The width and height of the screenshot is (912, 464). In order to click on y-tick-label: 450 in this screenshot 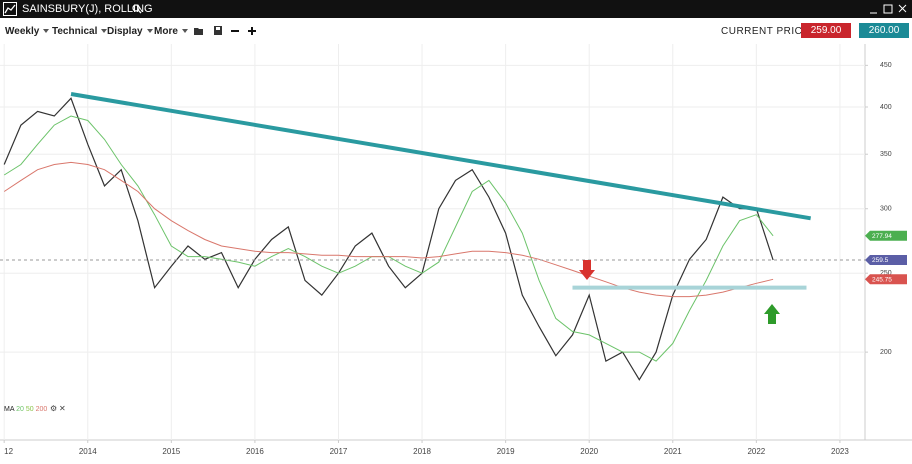, I will do `click(886, 65)`.